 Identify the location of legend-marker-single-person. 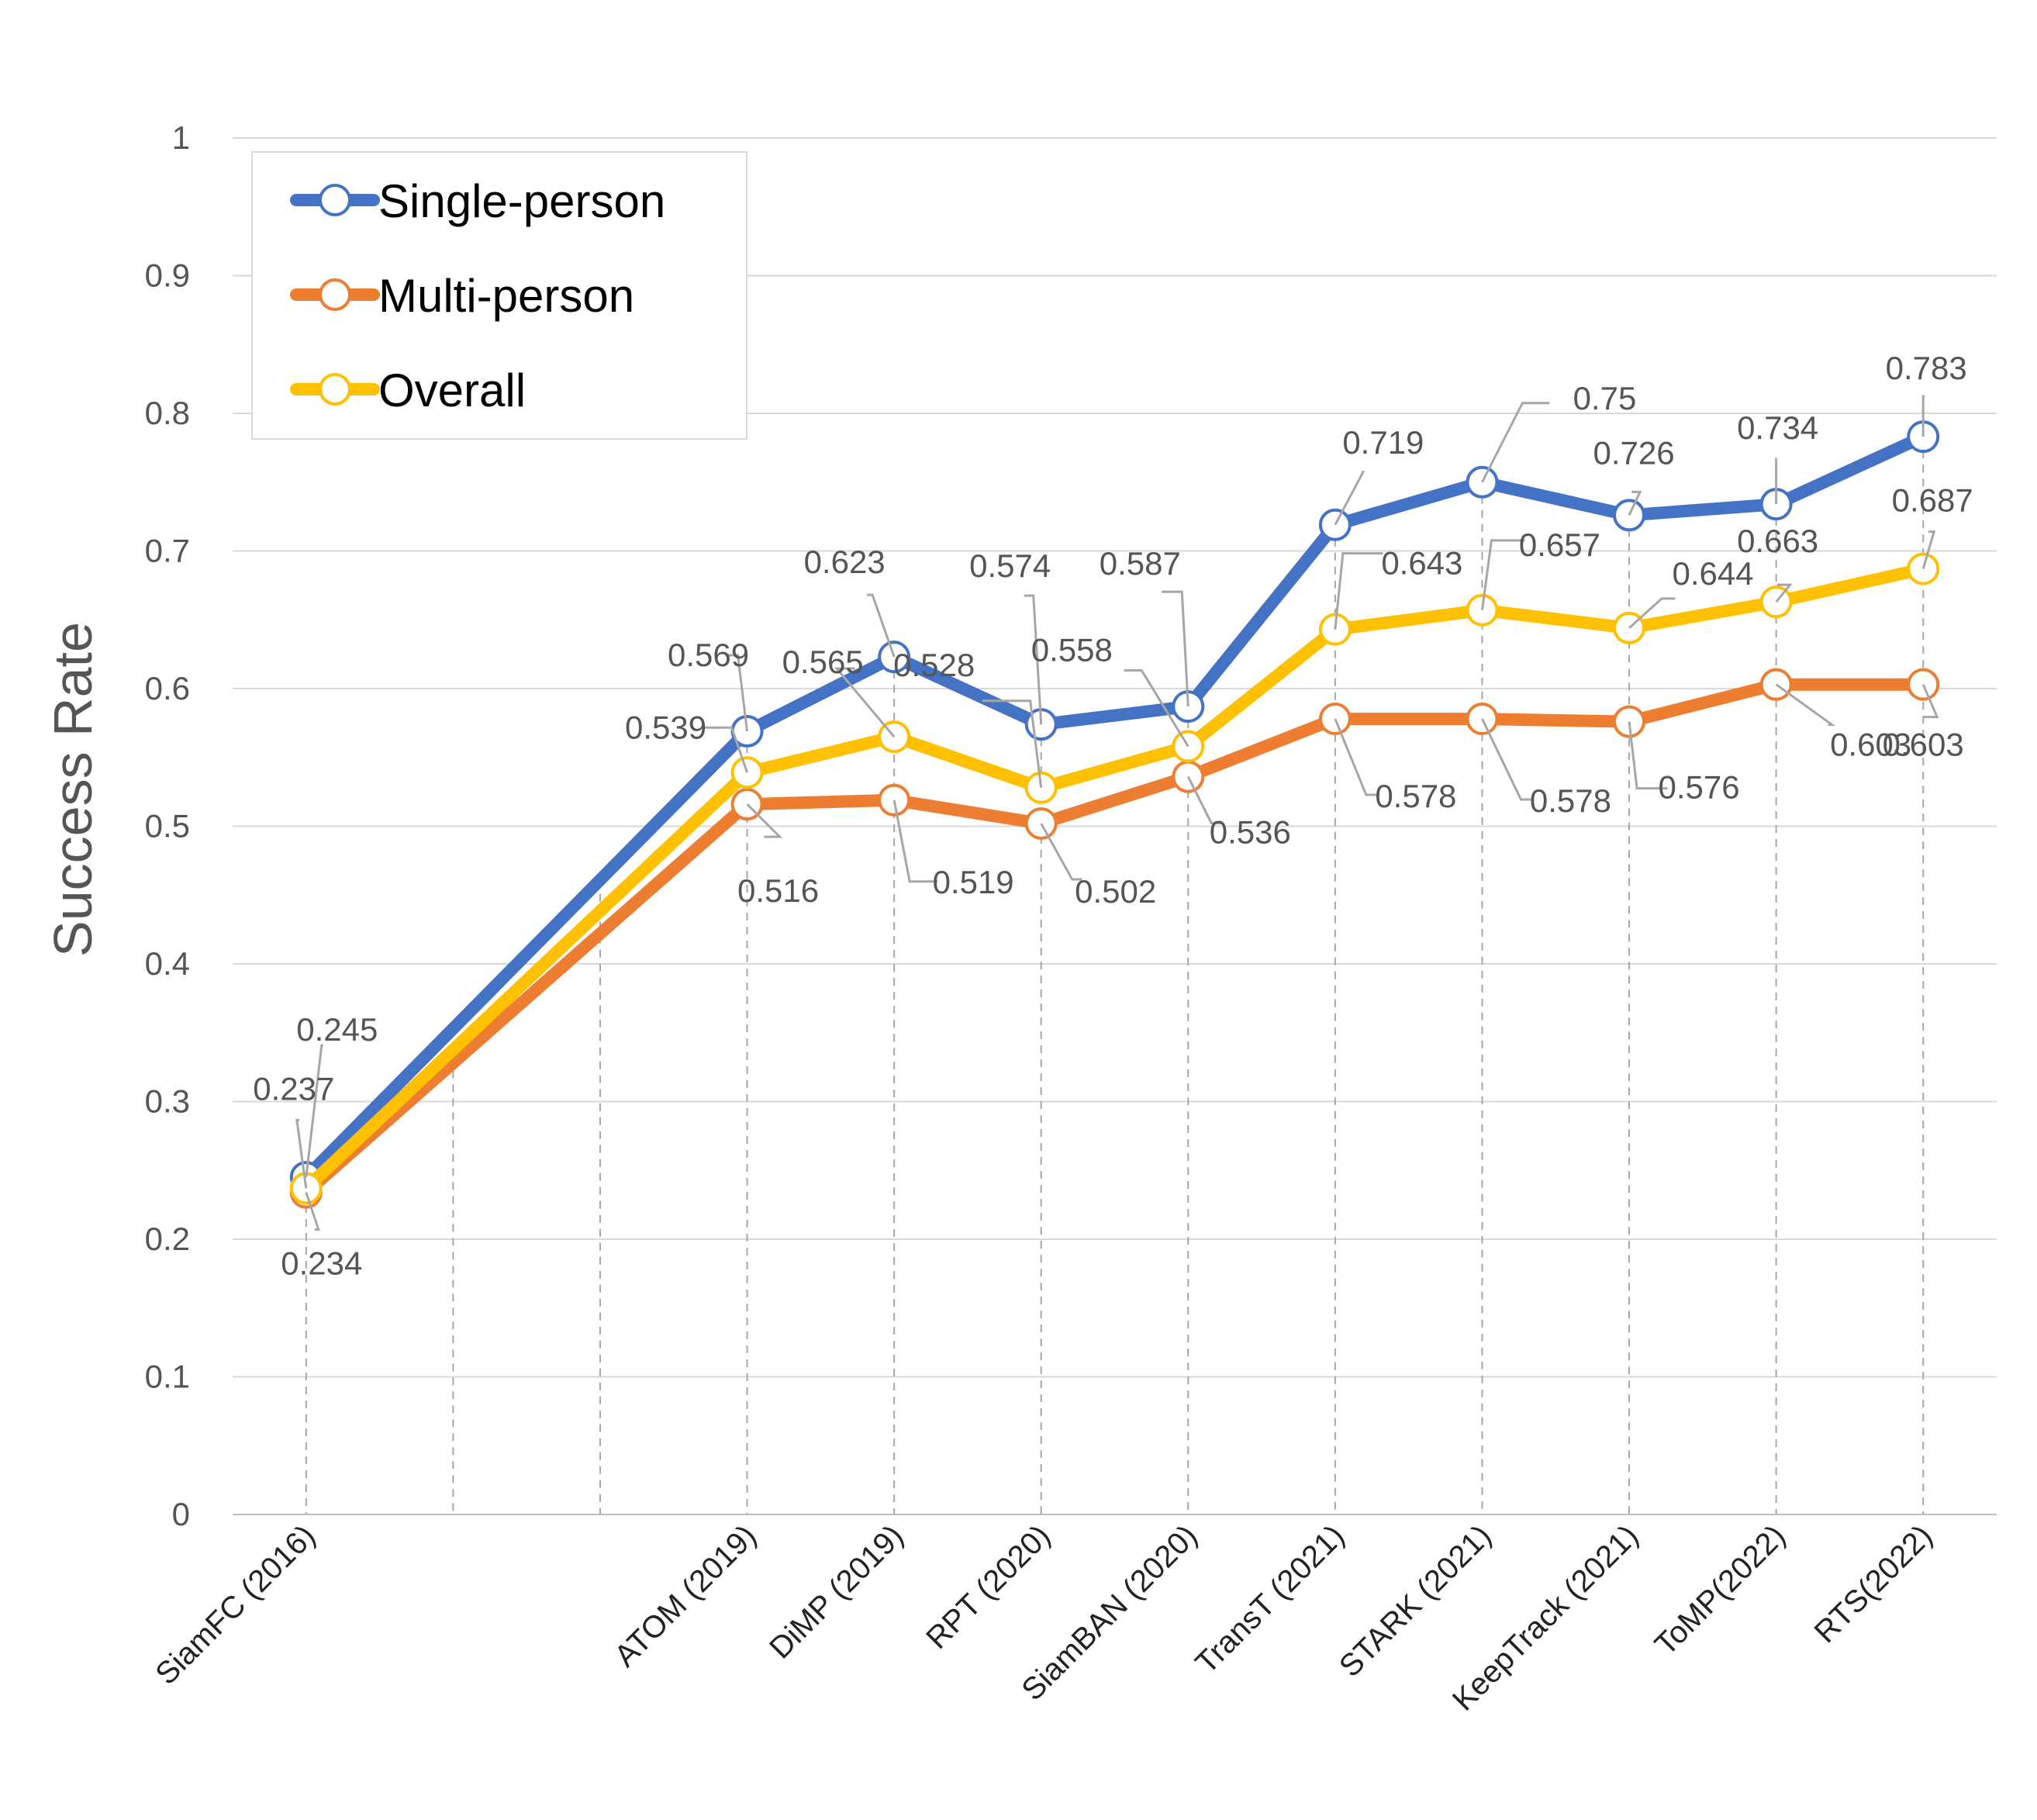
(335, 200).